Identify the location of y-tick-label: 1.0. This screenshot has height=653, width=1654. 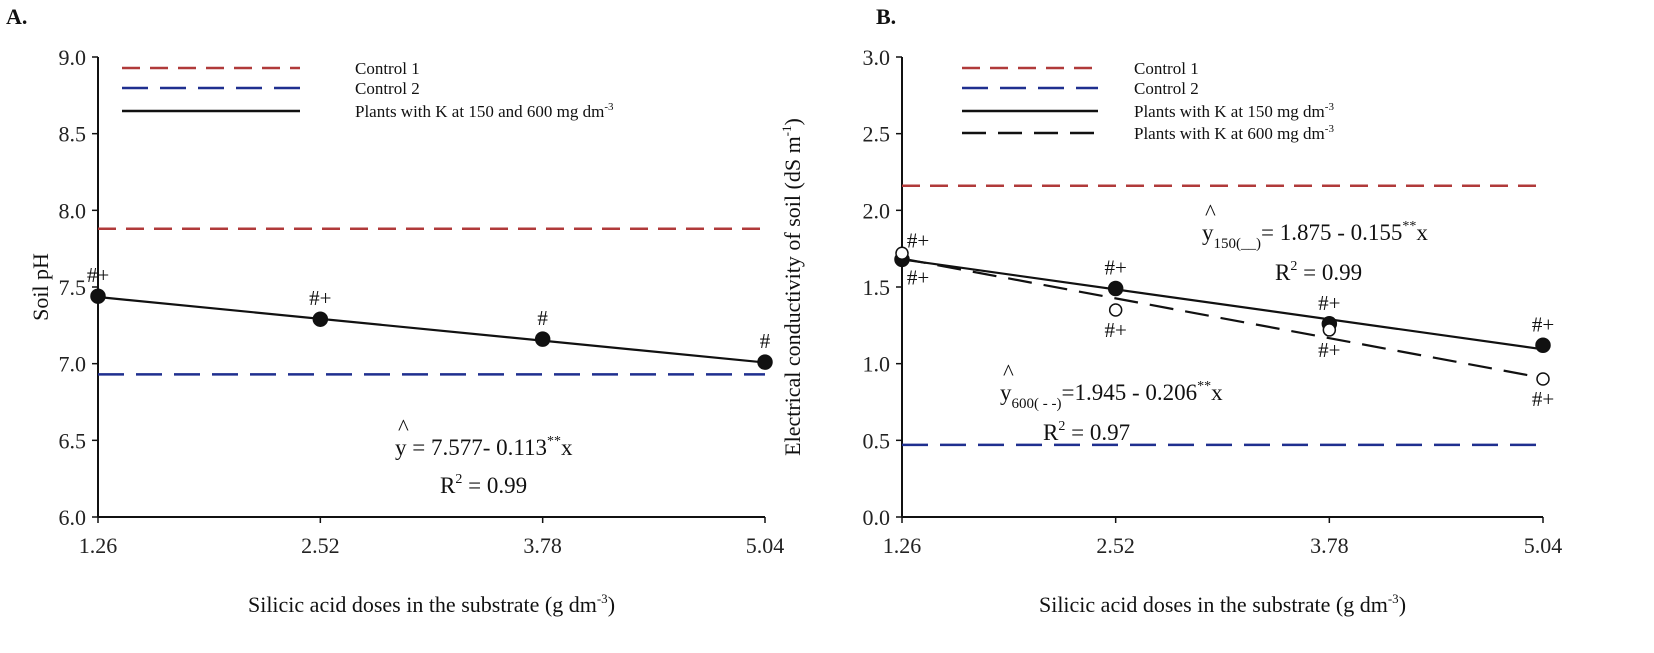
(877, 364).